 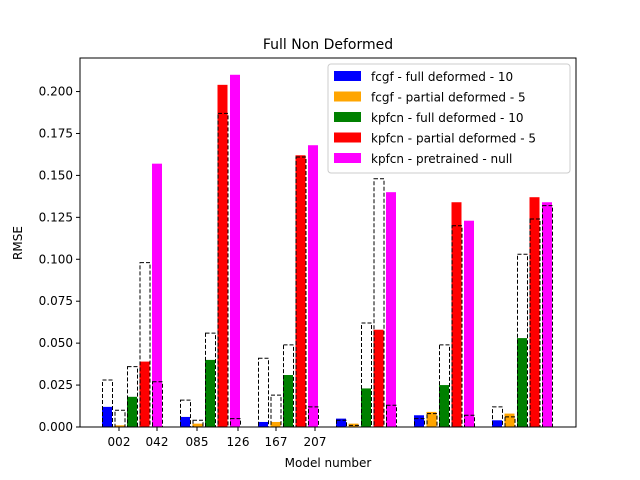 What do you see at coordinates (56, 427) in the screenshot?
I see `y-tick-label: 0.000` at bounding box center [56, 427].